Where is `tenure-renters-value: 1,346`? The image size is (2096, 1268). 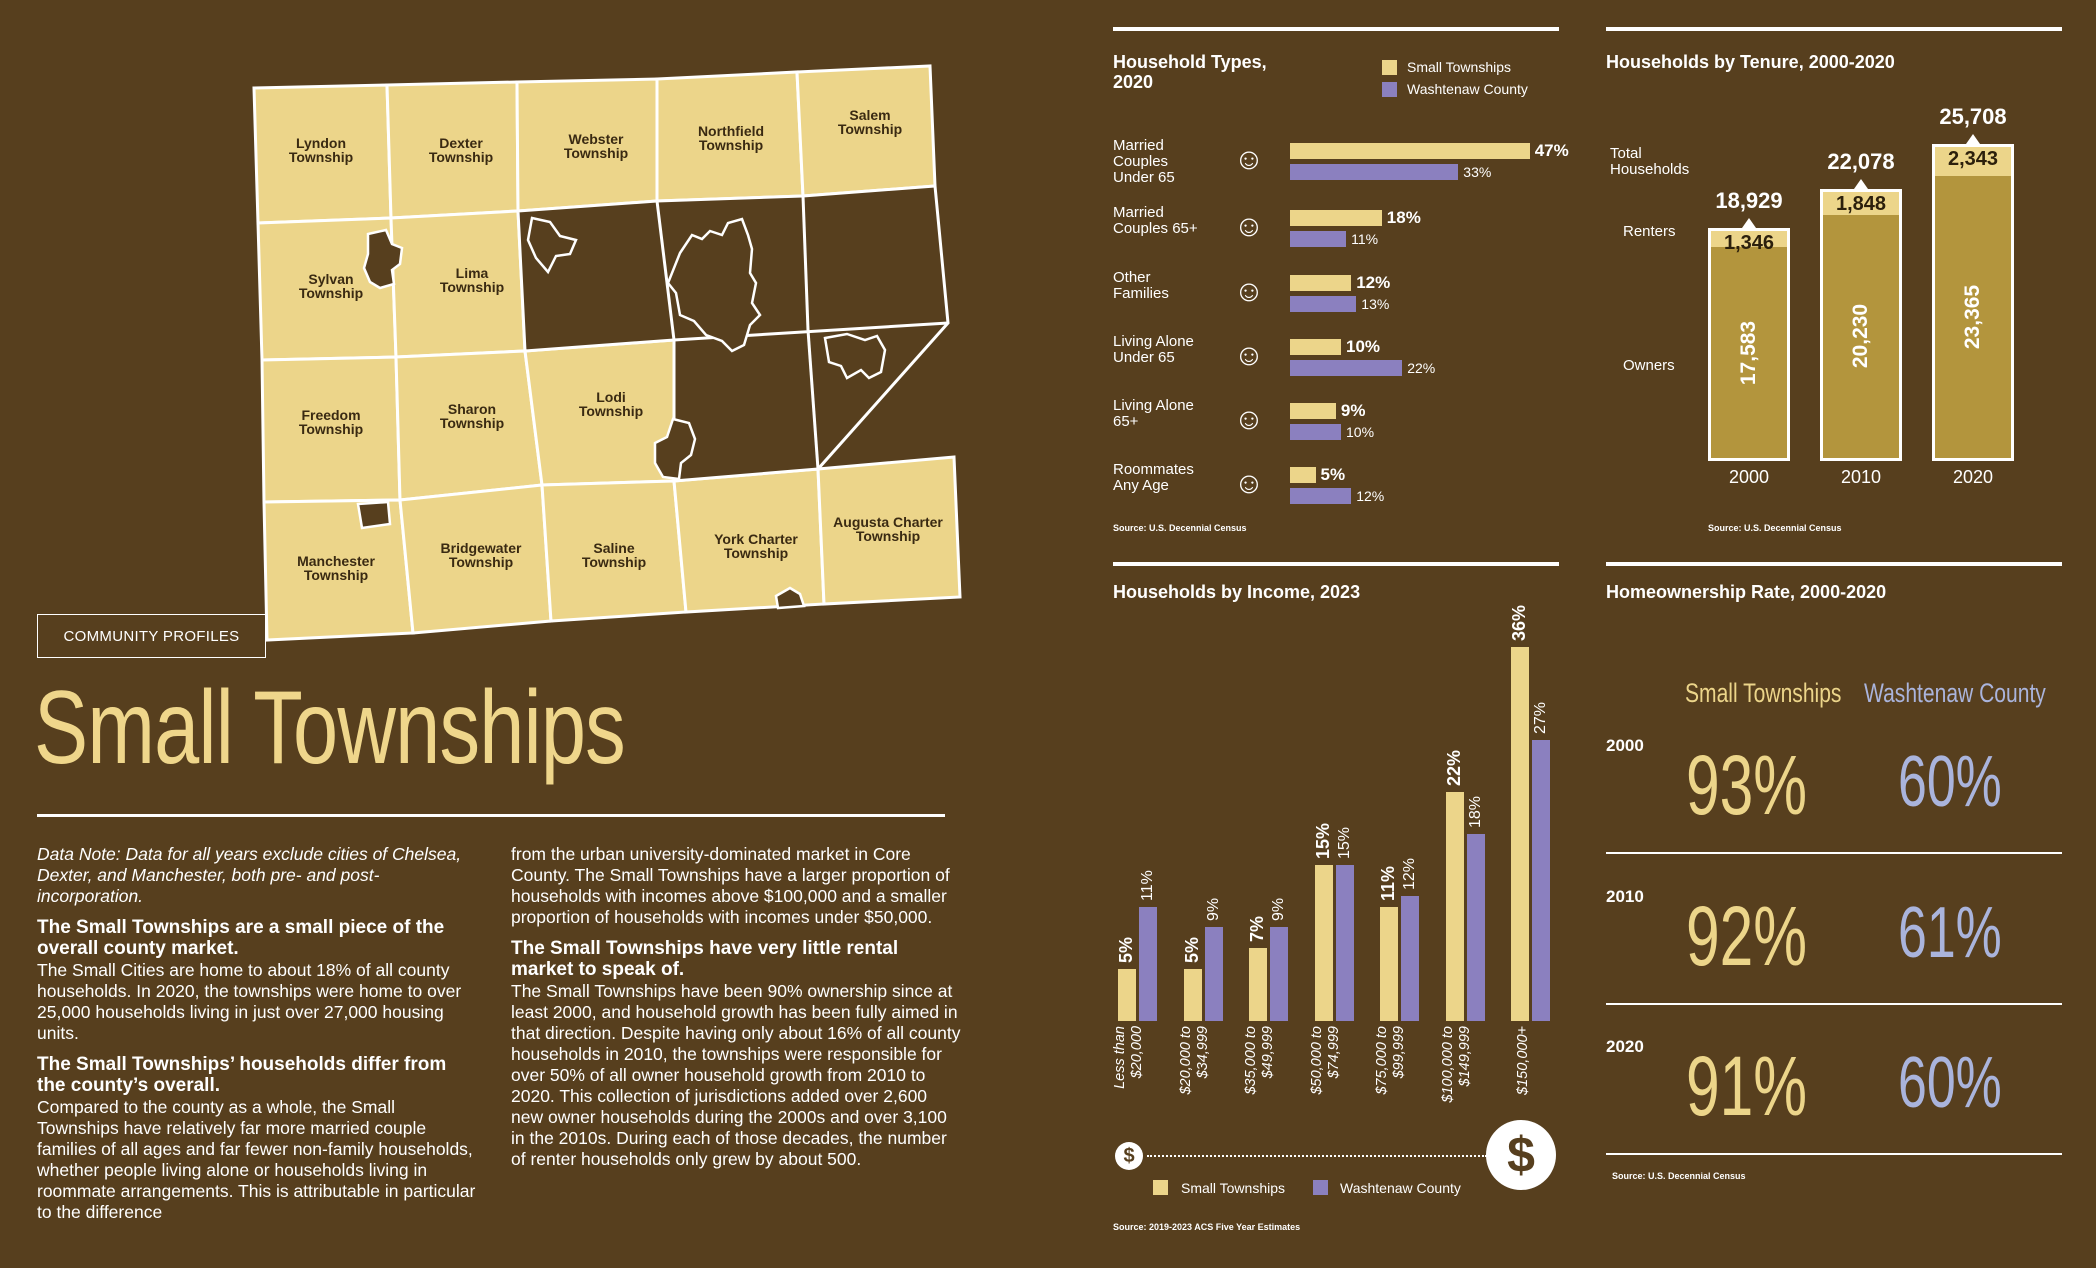
tenure-renters-value: 1,346 is located at coordinates (1749, 242).